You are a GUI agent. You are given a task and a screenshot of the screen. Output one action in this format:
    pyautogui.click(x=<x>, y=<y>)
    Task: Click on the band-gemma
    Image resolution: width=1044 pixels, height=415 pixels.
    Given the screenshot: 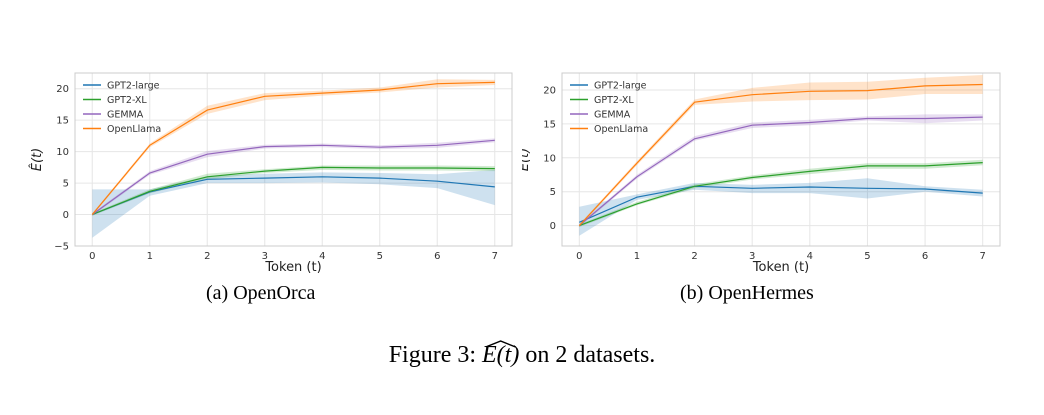 What is the action you would take?
    pyautogui.click(x=293, y=177)
    